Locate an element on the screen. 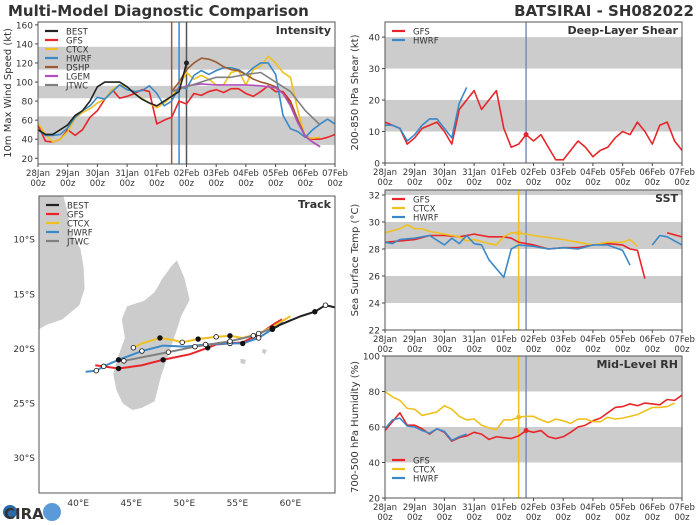 Image resolution: width=700 pixels, height=525 pixels. series-line-ctcx is located at coordinates (529, 410).